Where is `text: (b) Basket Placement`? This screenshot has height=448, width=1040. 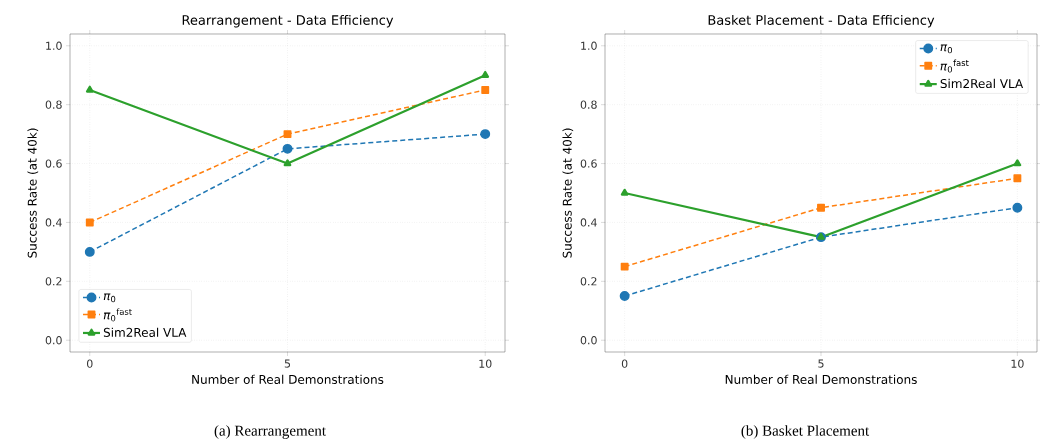 text: (b) Basket Placement is located at coordinates (805, 432).